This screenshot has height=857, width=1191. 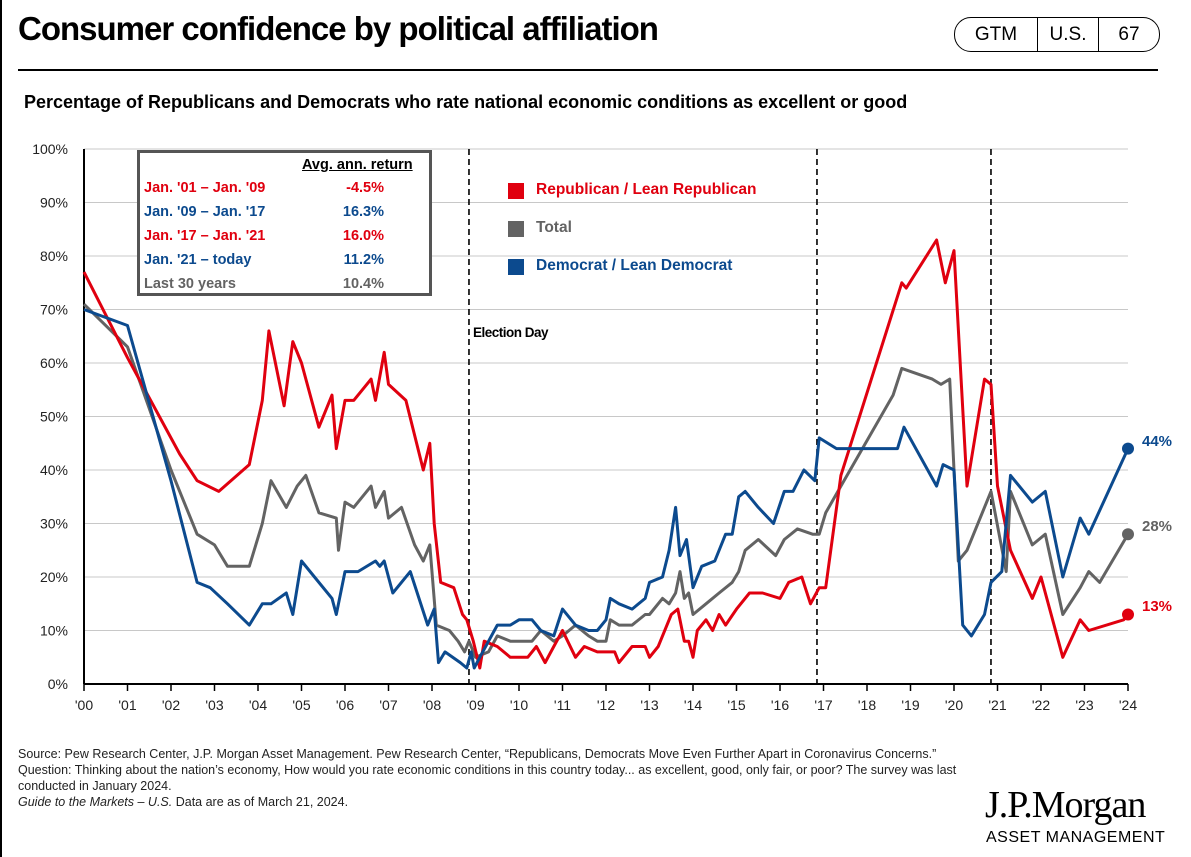 I want to click on badge-page-number: 67, so click(x=1129, y=34).